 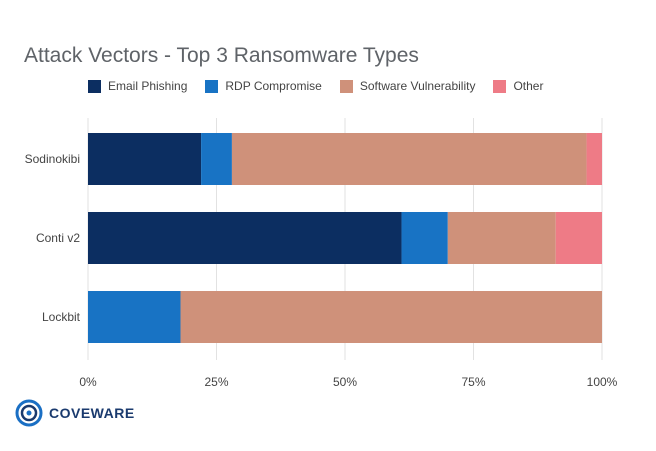 What do you see at coordinates (52, 159) in the screenshot?
I see `category-label-0: Sodinokibi` at bounding box center [52, 159].